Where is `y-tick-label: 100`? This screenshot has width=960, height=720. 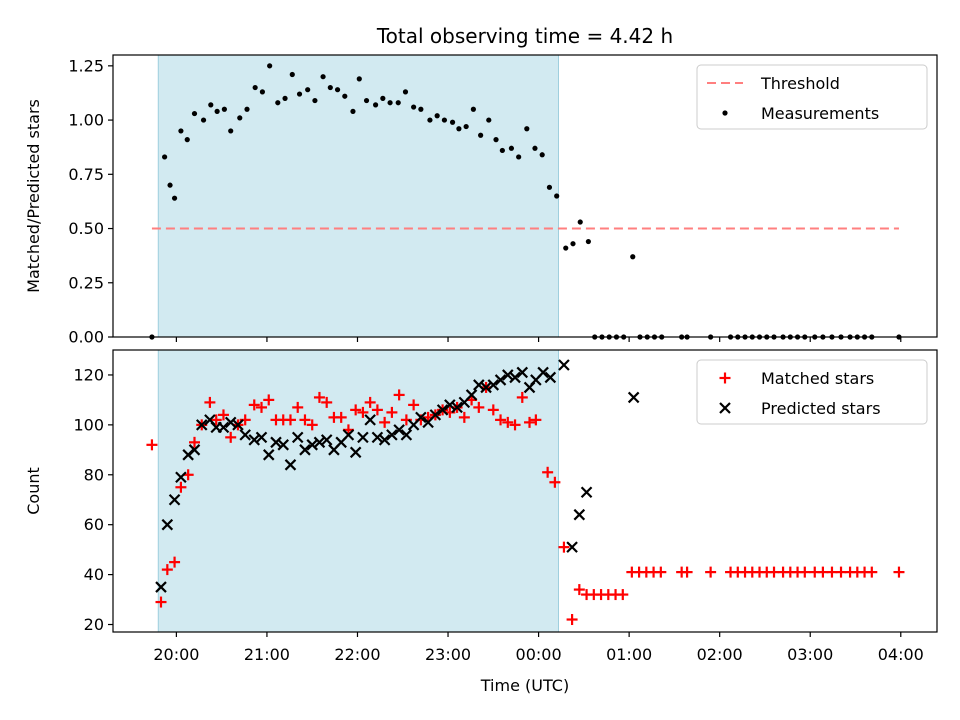
y-tick-label: 100 is located at coordinates (88, 424).